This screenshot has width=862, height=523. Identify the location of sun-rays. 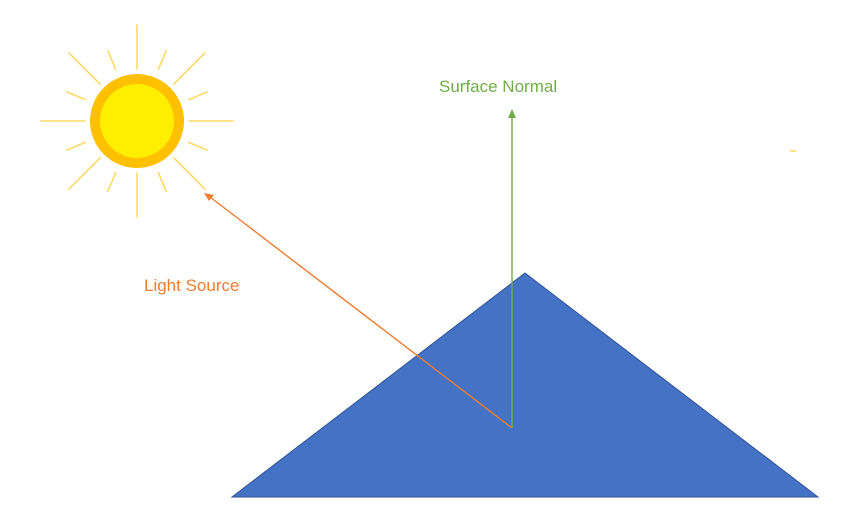
(137, 121).